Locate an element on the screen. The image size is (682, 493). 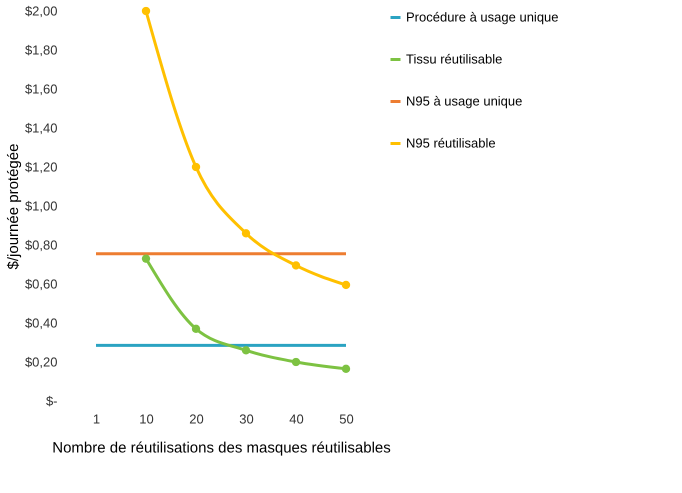
y-tick-label: $- is located at coordinates (52, 401).